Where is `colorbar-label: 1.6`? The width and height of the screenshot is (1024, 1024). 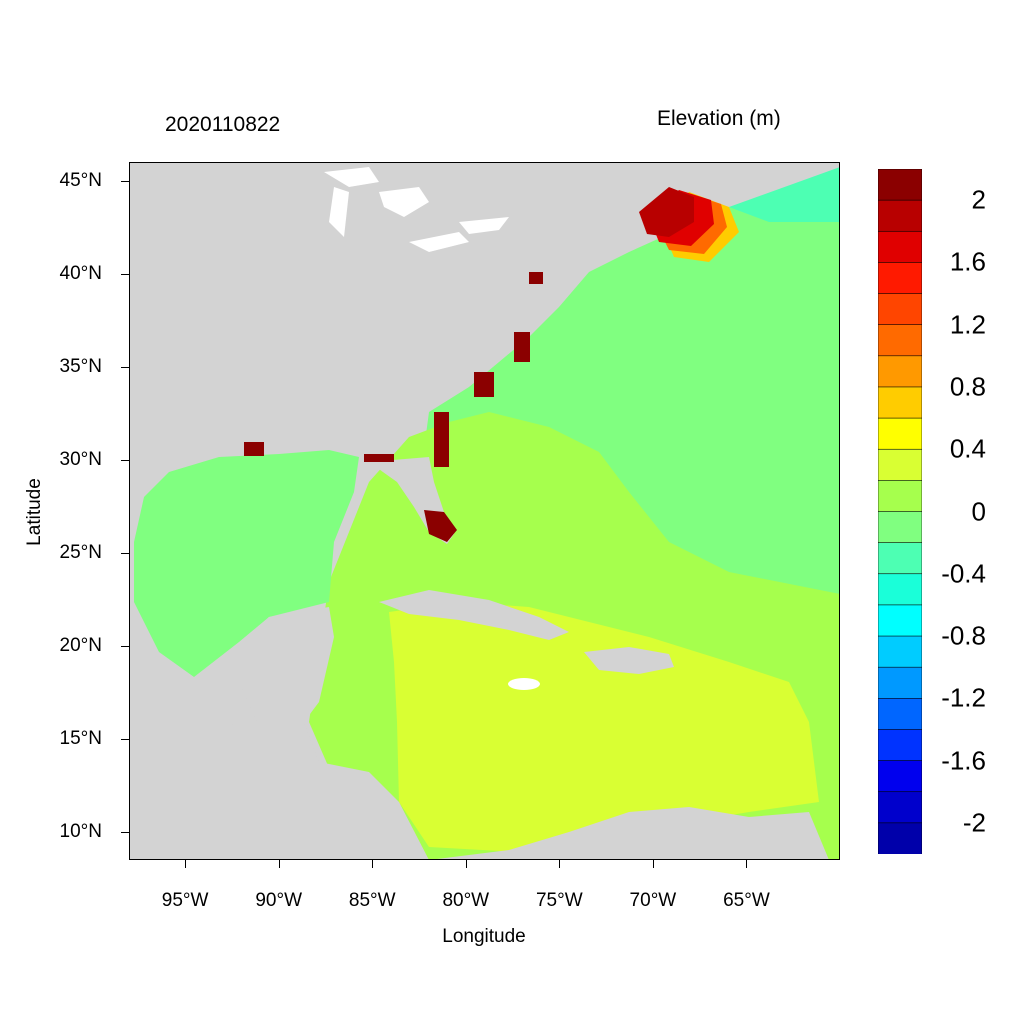 colorbar-label: 1.6 is located at coordinates (967, 261).